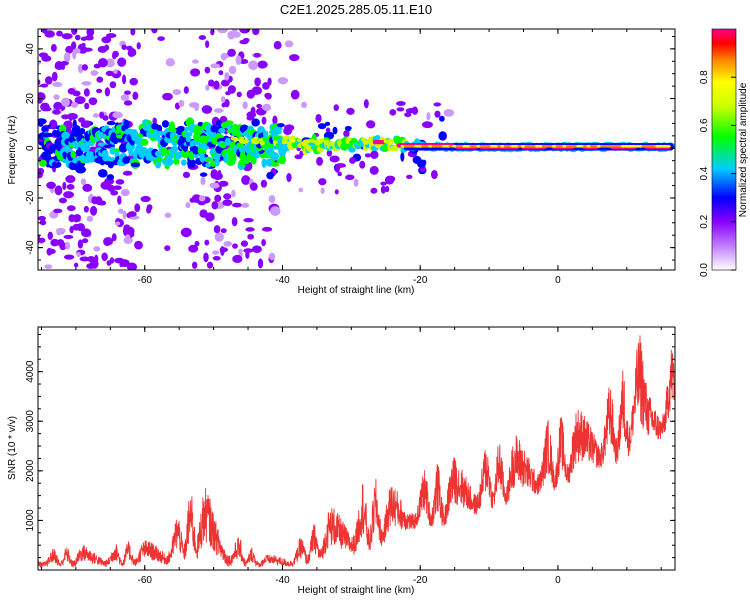  Describe the element at coordinates (30, 421) in the screenshot. I see `snr-ytick-label: 3000` at that location.